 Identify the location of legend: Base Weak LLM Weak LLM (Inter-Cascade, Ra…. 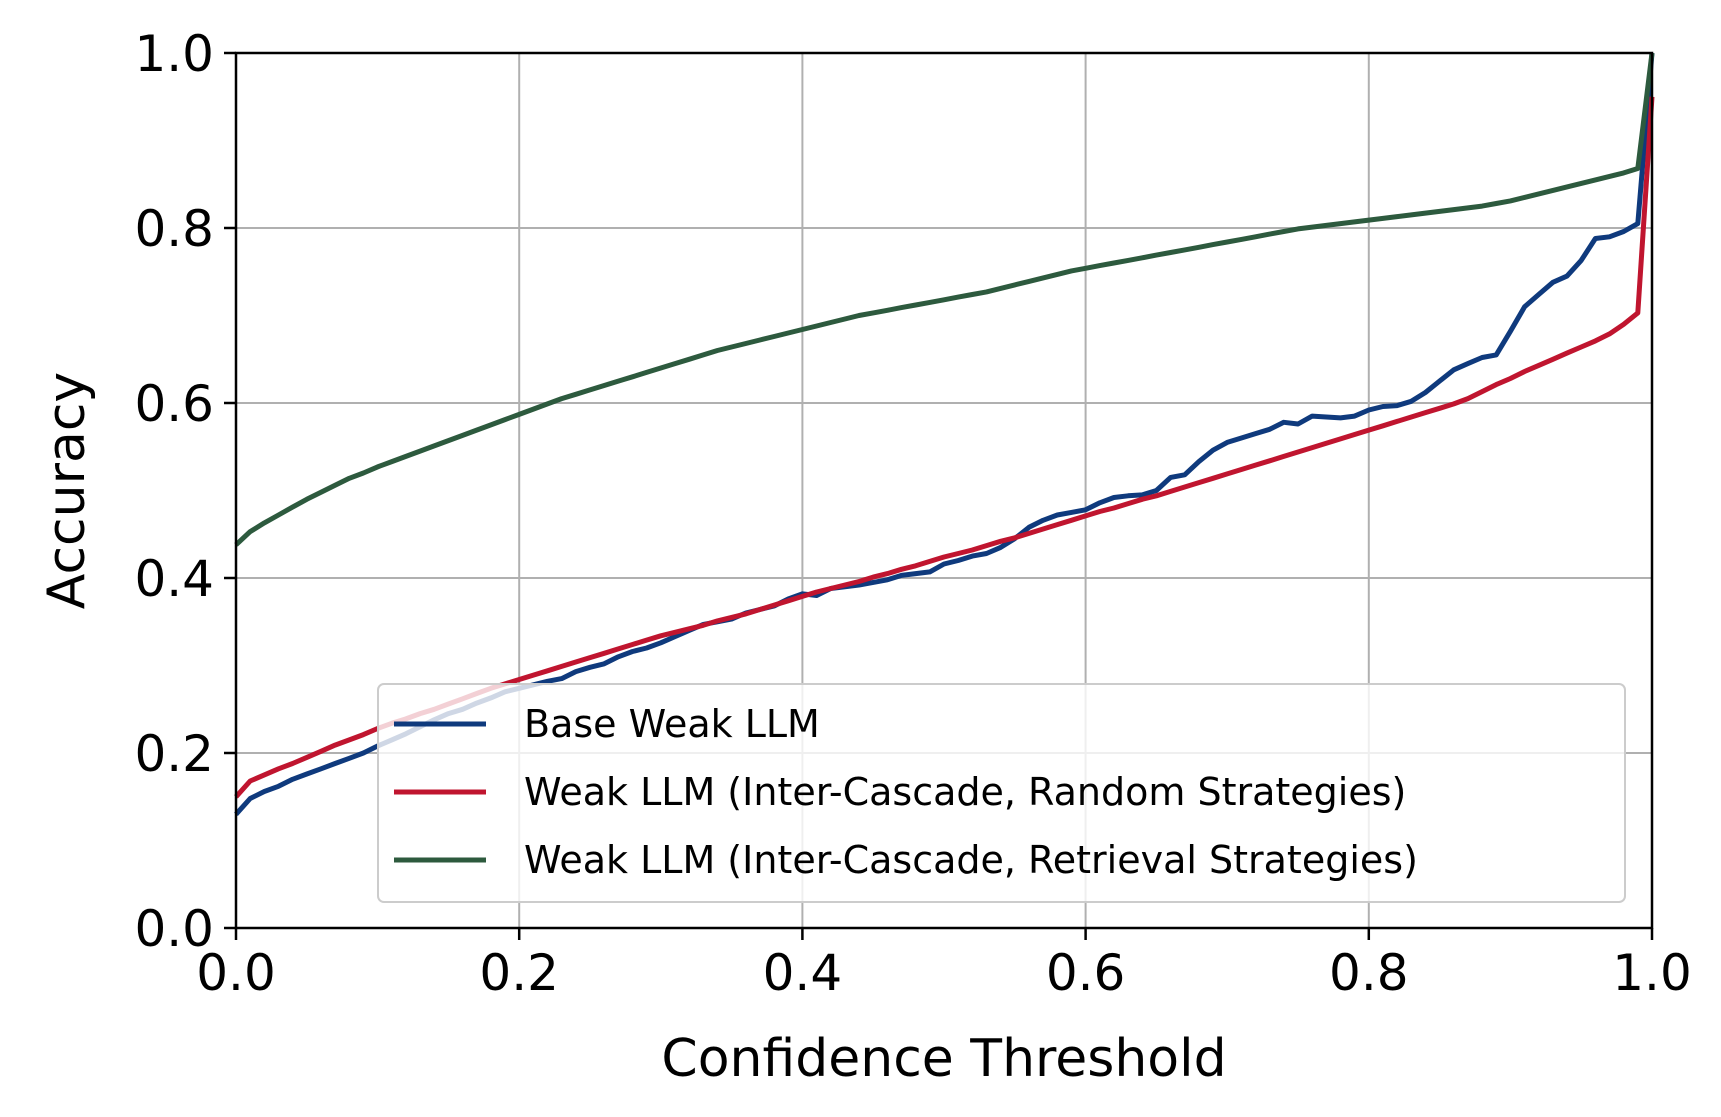
(1001, 793).